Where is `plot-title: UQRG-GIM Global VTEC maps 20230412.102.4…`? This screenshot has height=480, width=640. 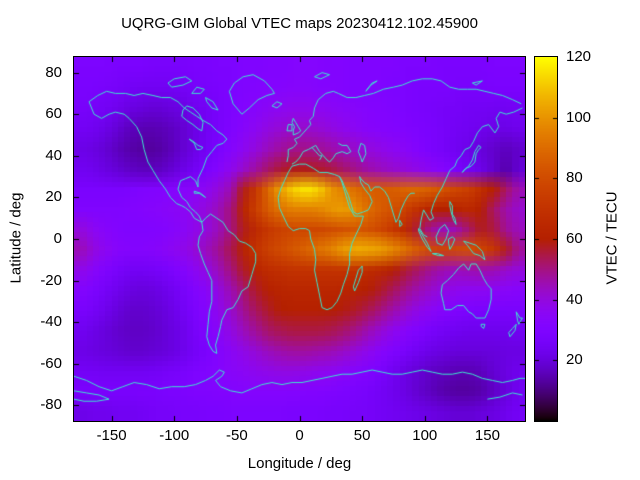
plot-title: UQRG-GIM Global VTEC maps 20230412.102.4… is located at coordinates (299, 23).